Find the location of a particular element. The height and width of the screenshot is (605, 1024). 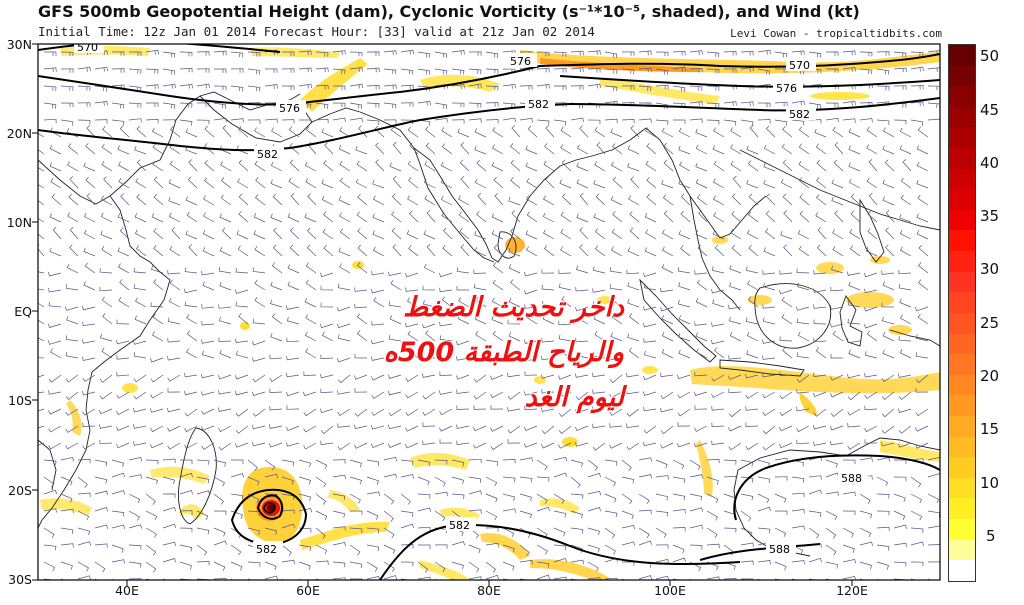

contour-label-576-ne: 576 is located at coordinates (520, 61).